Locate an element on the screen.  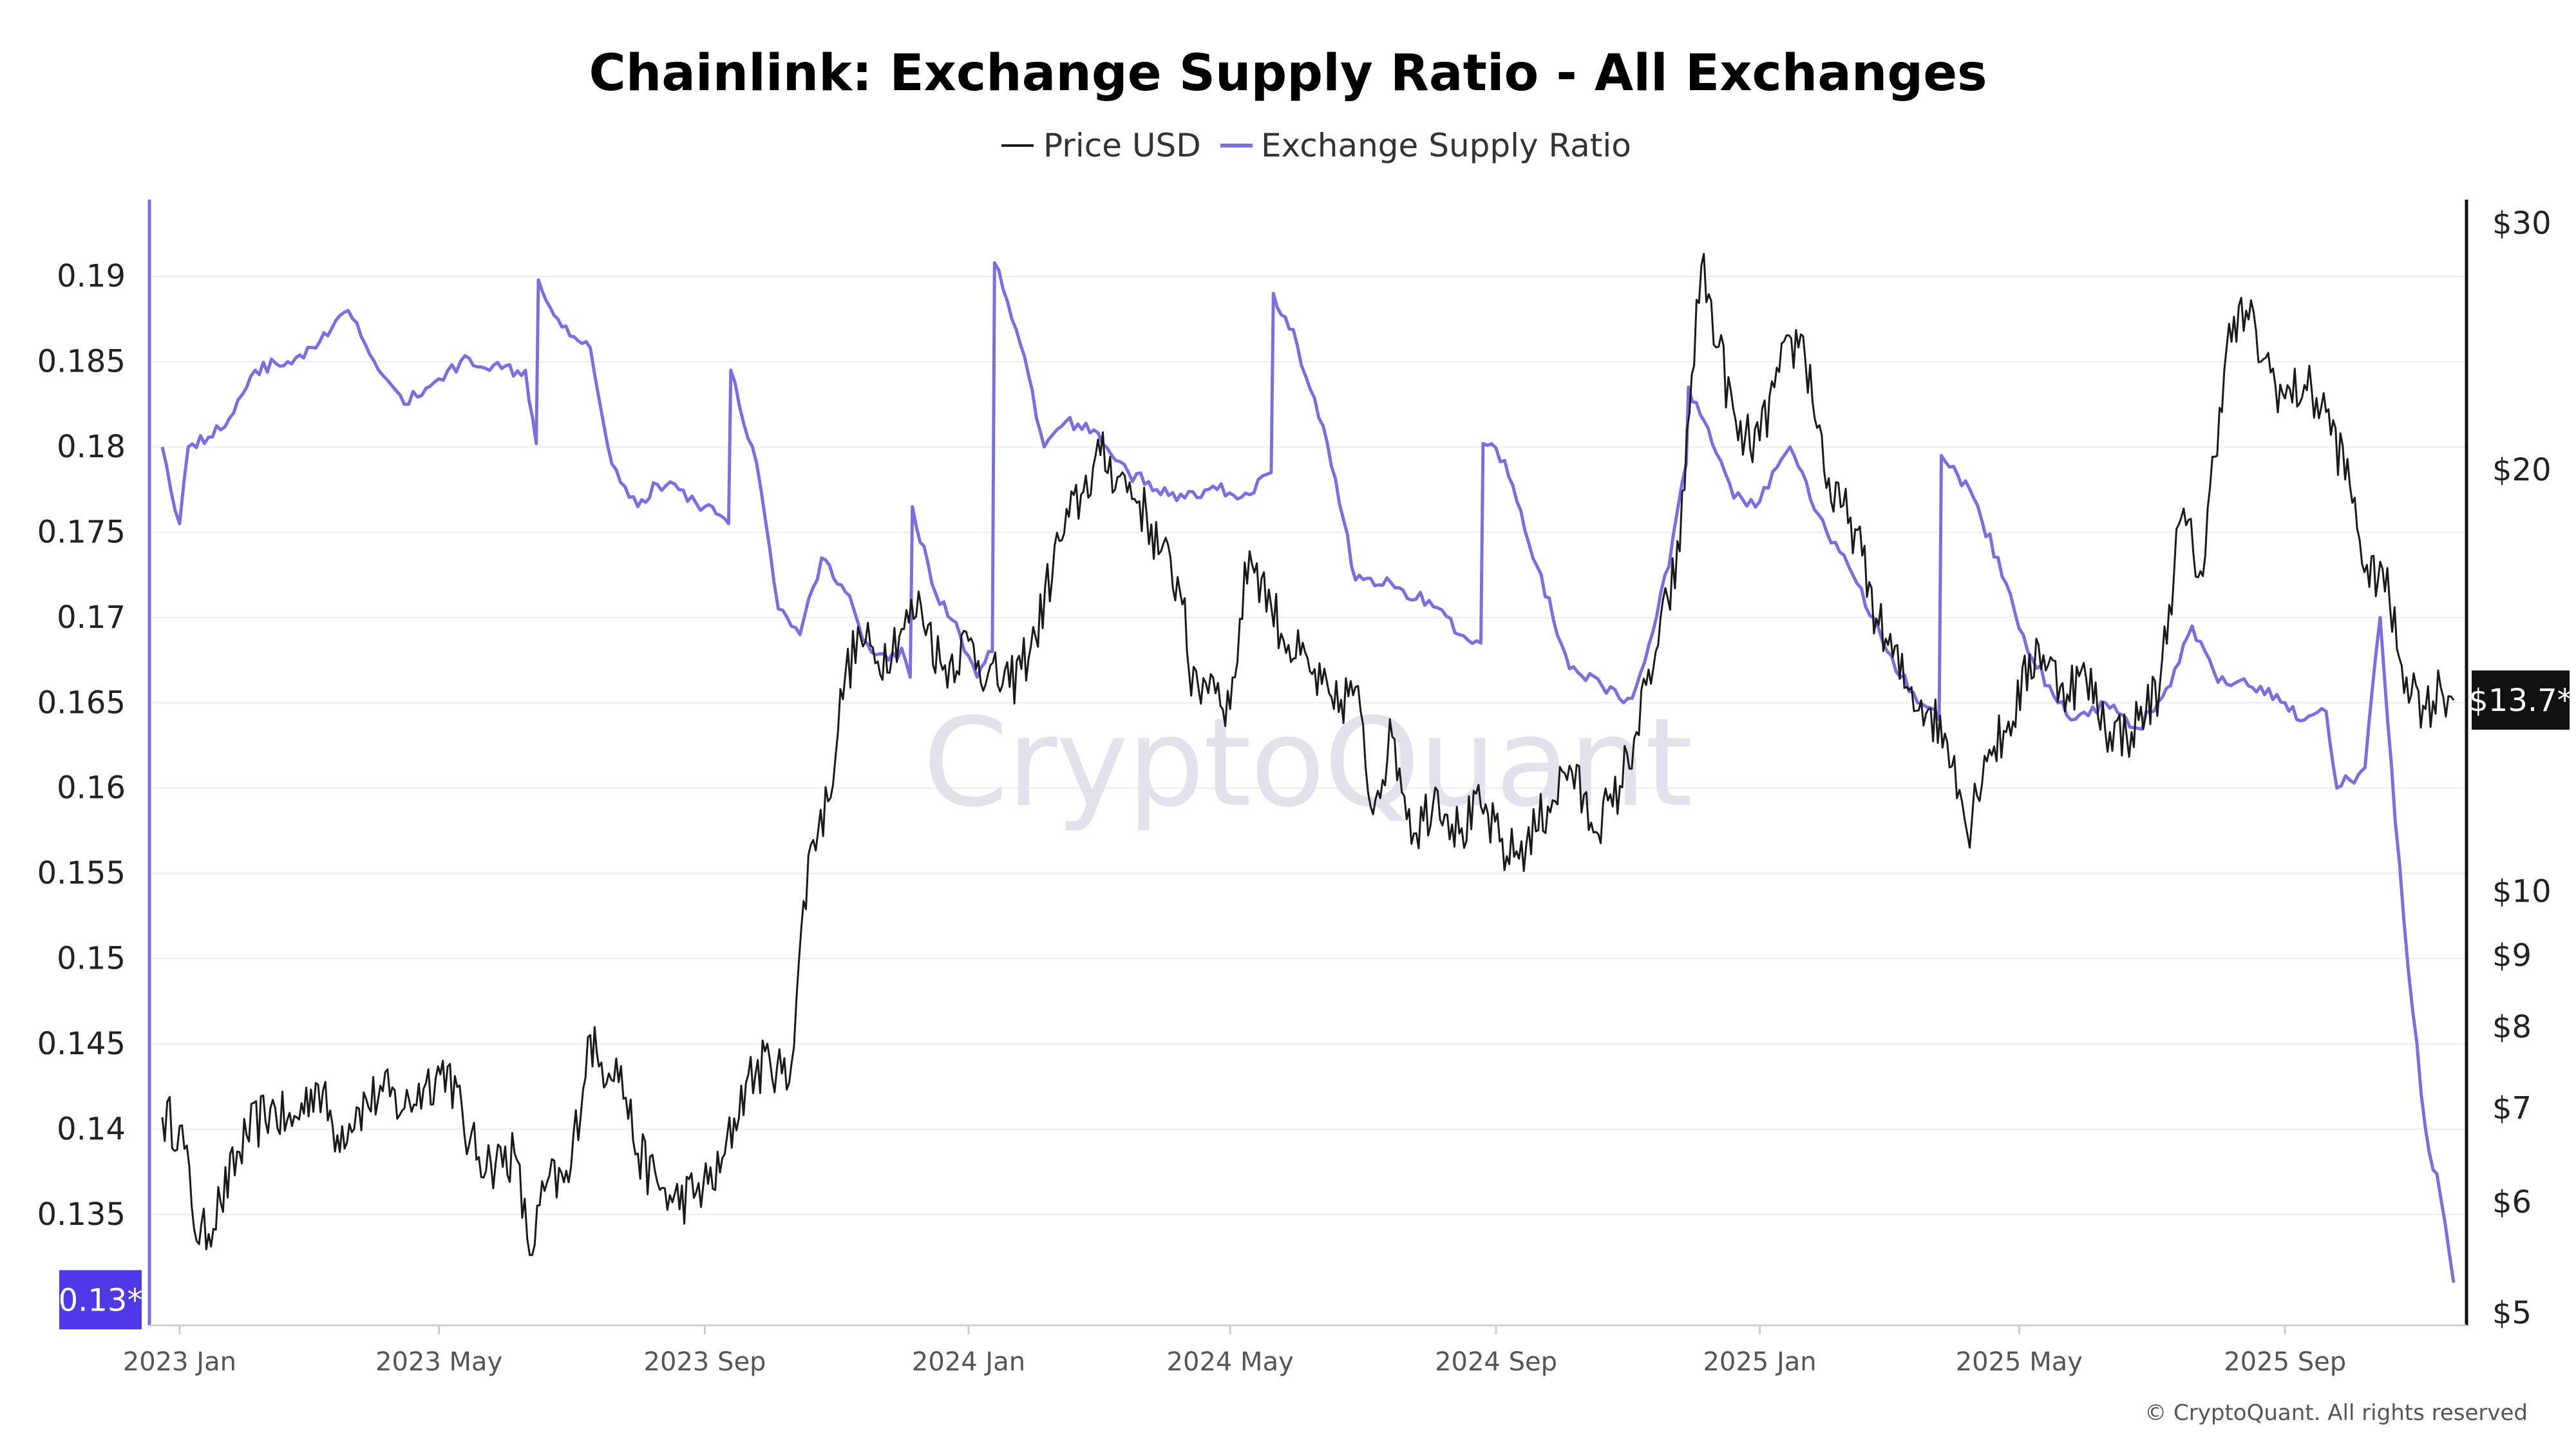
right-tick-label: $30 is located at coordinates (2522, 224).